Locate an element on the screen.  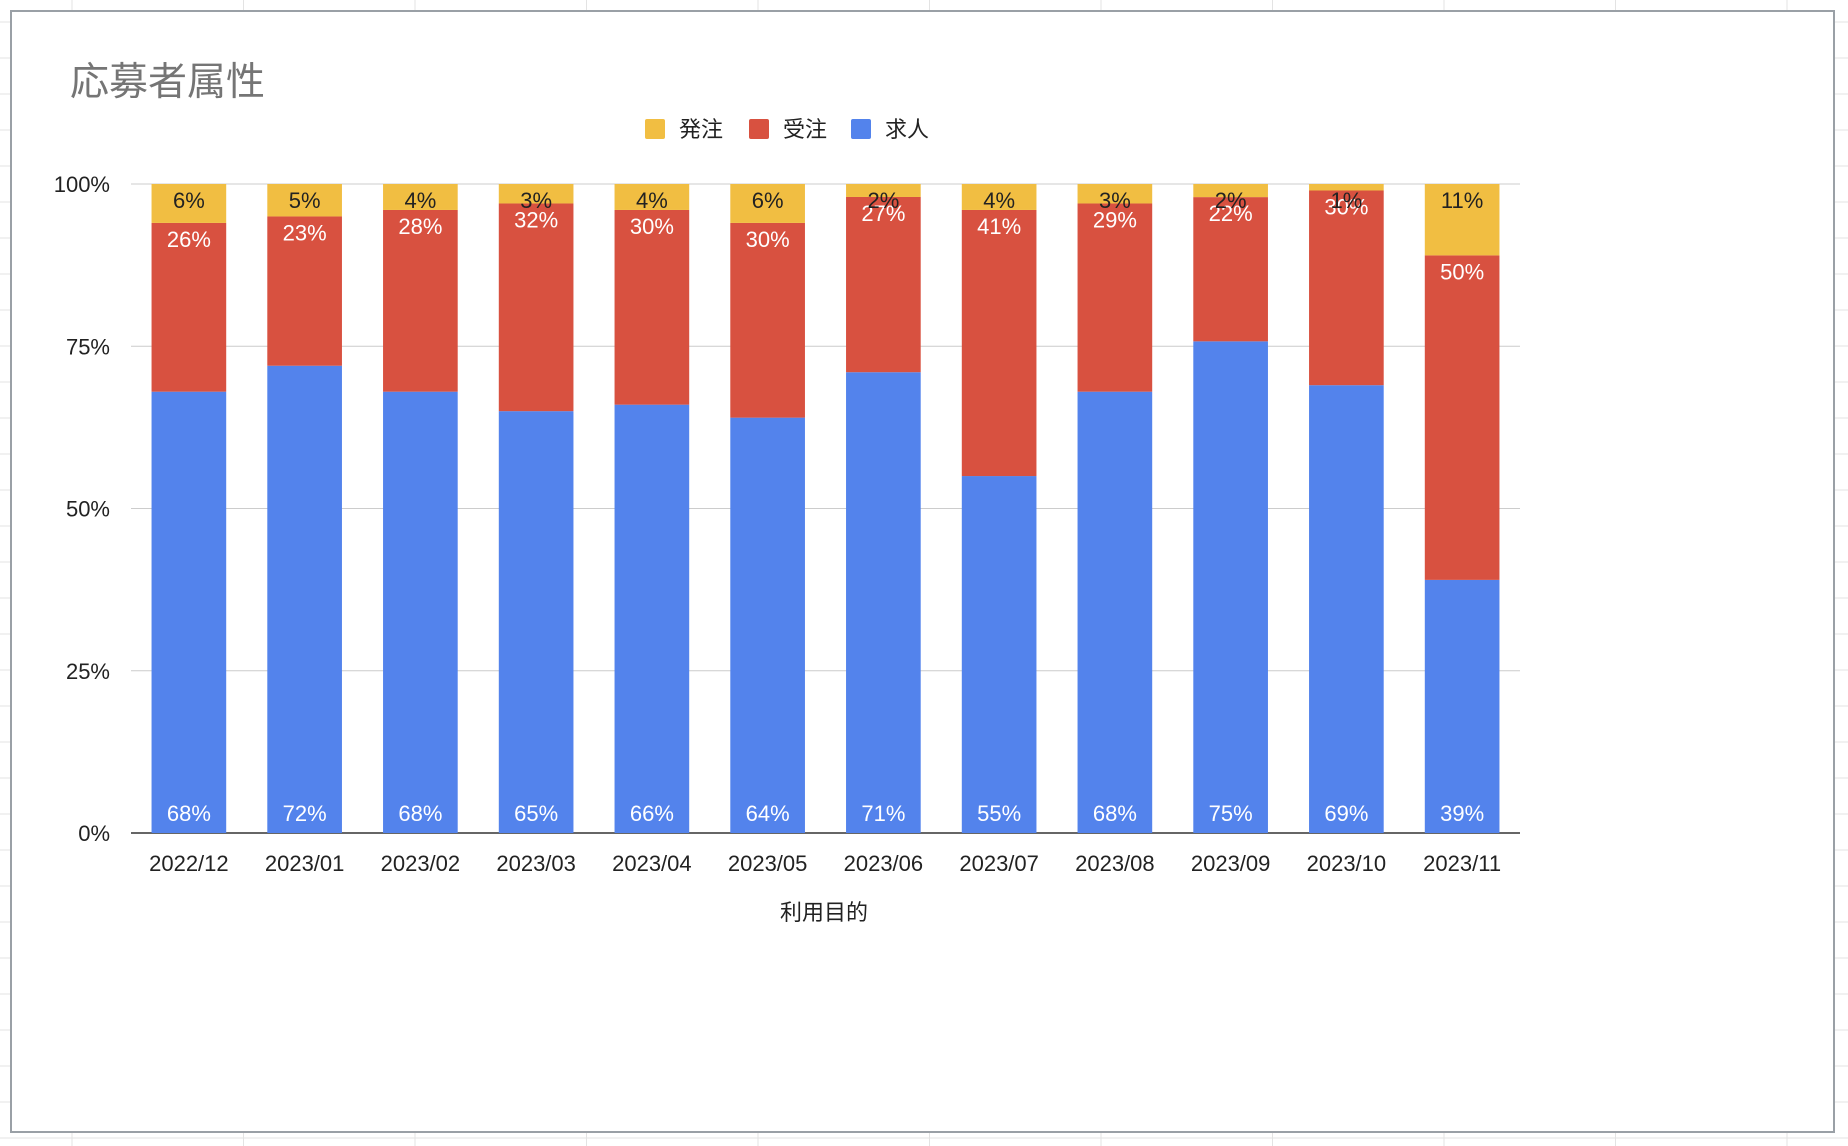
legend-item-1: 受注 is located at coordinates (788, 130).